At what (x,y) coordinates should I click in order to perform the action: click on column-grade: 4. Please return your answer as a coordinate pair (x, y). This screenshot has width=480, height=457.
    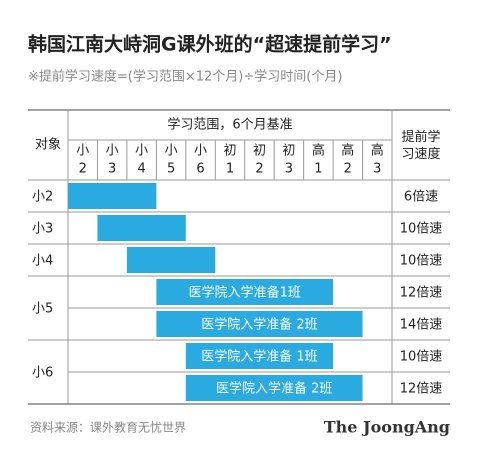
    Looking at the image, I should click on (141, 169).